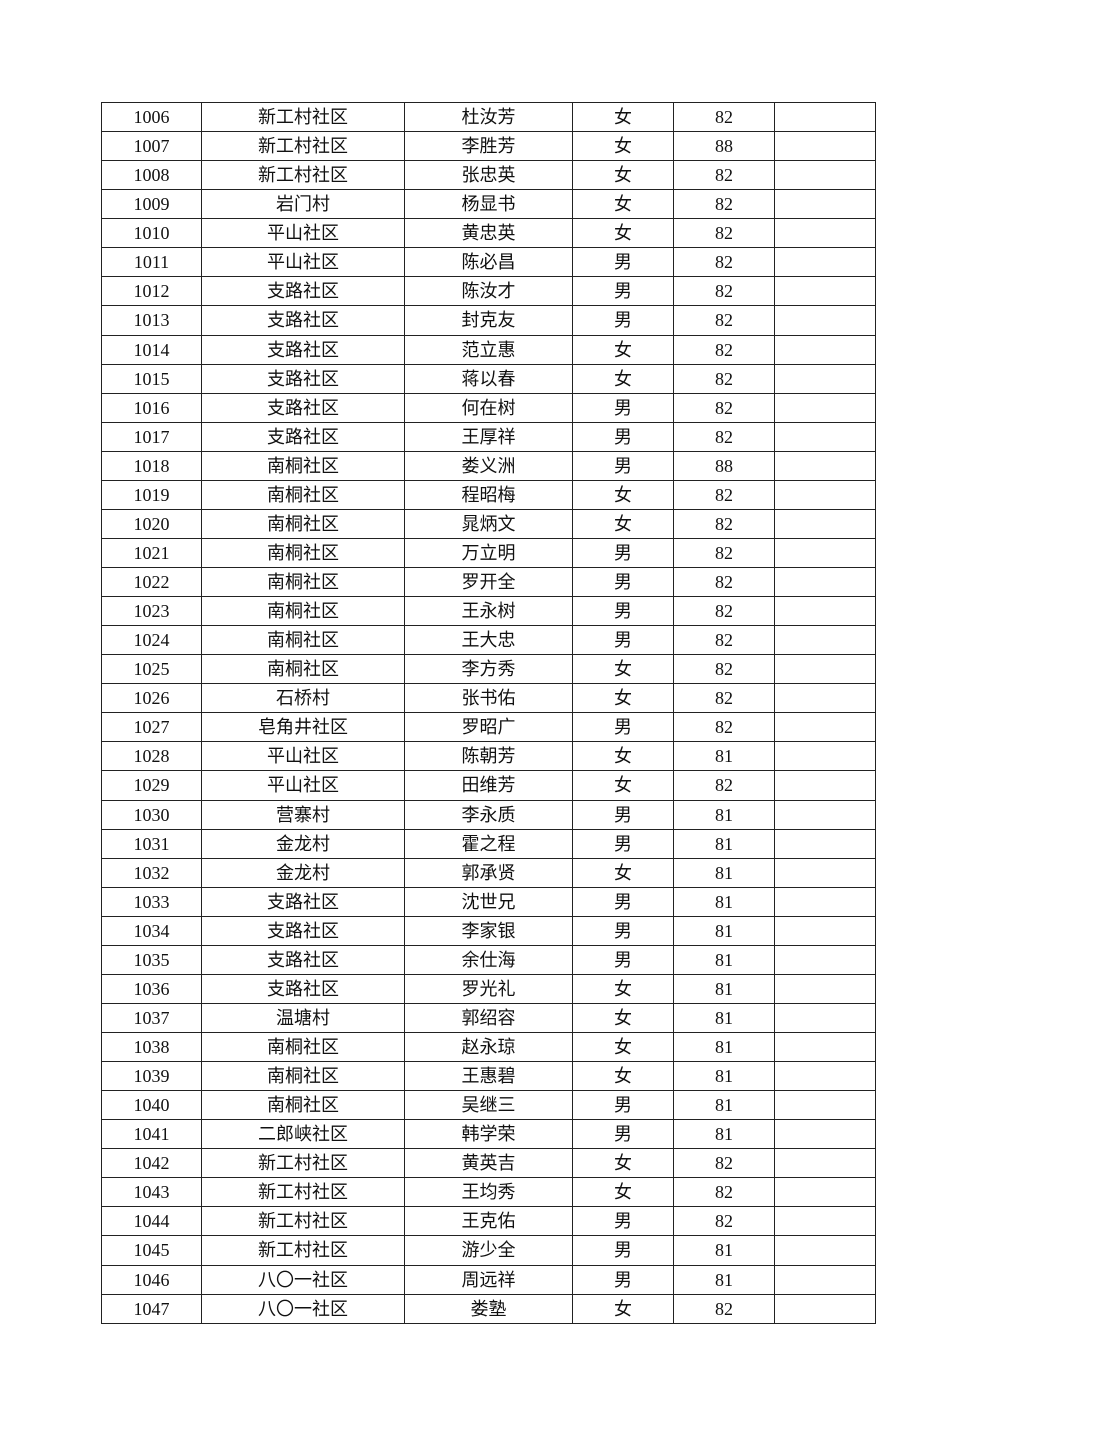 This screenshot has height=1430, width=1105. I want to click on name-cell: 杨显书, so click(488, 204).